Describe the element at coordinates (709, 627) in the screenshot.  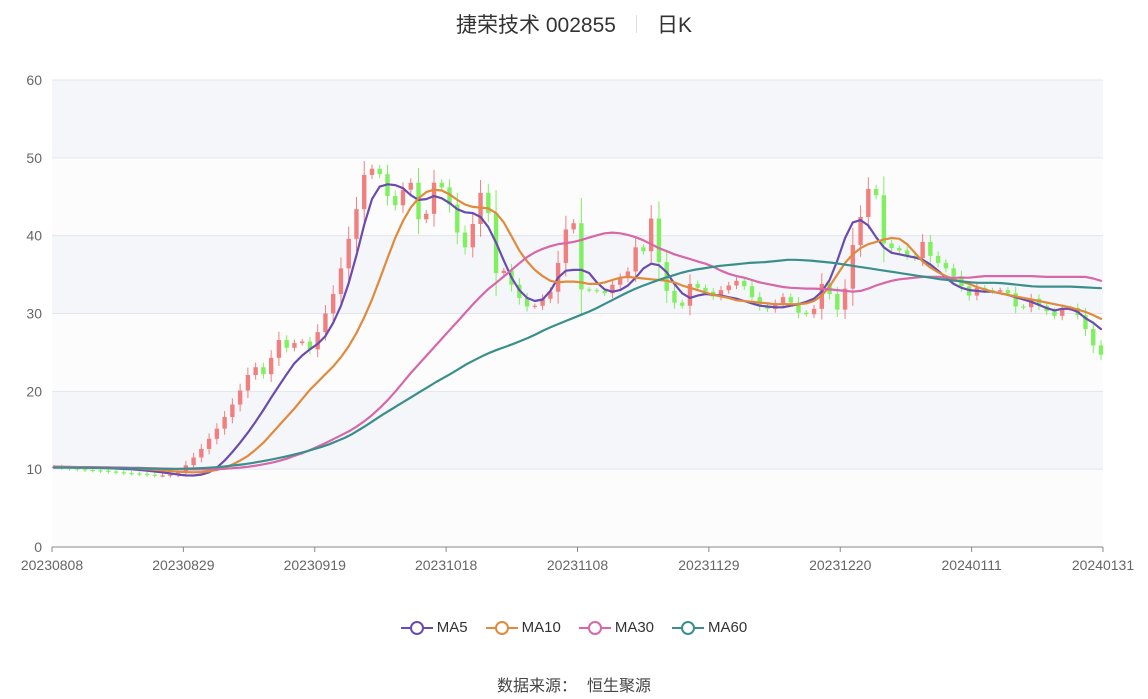
I see `legend-item-ma60: MA60` at that location.